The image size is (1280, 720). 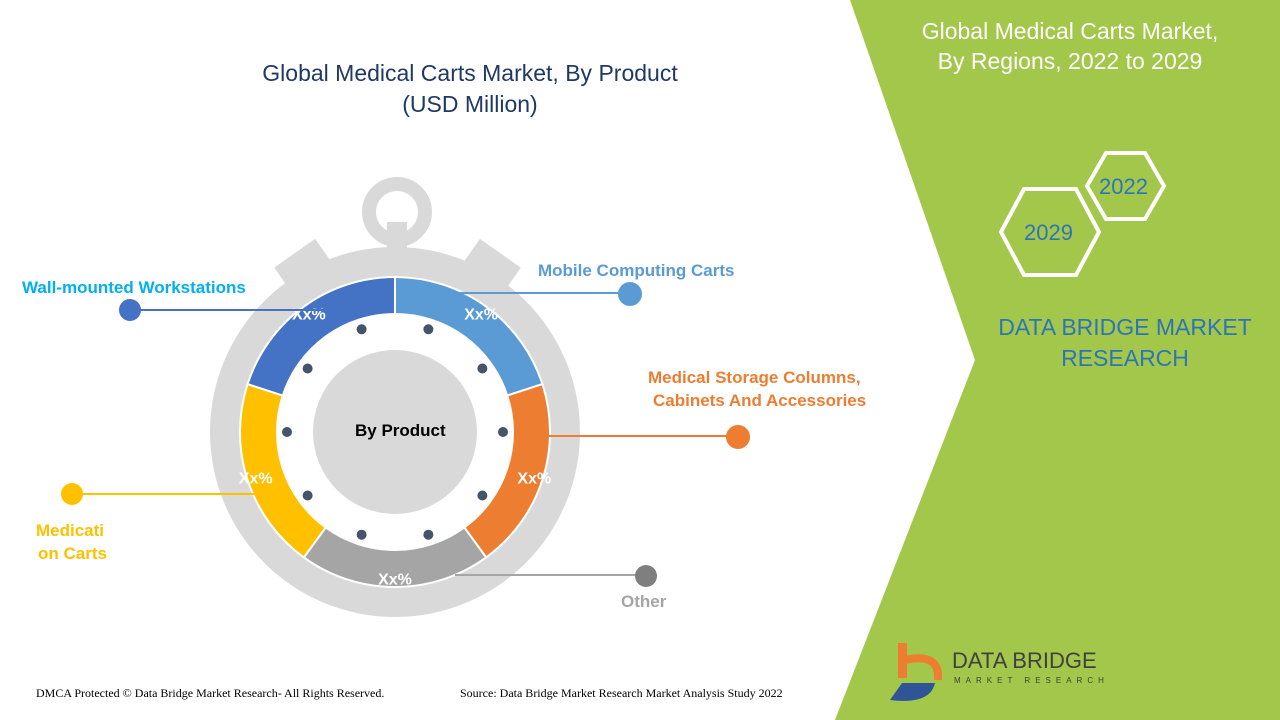 I want to click on legend-wall-mounted: Wall-mounted Workstations, so click(x=134, y=287).